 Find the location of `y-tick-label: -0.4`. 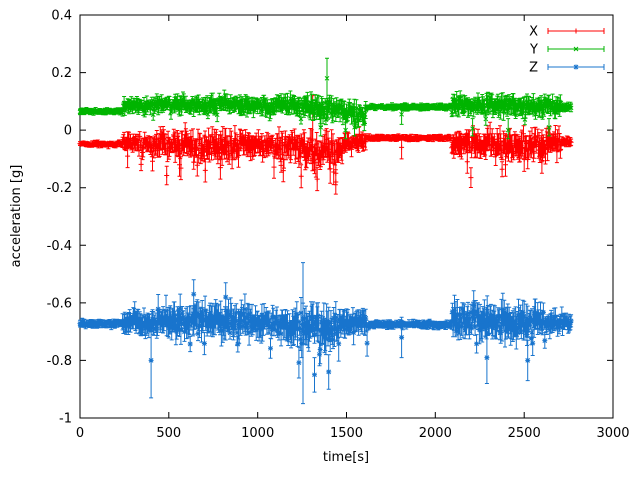

y-tick-label: -0.4 is located at coordinates (59, 246).